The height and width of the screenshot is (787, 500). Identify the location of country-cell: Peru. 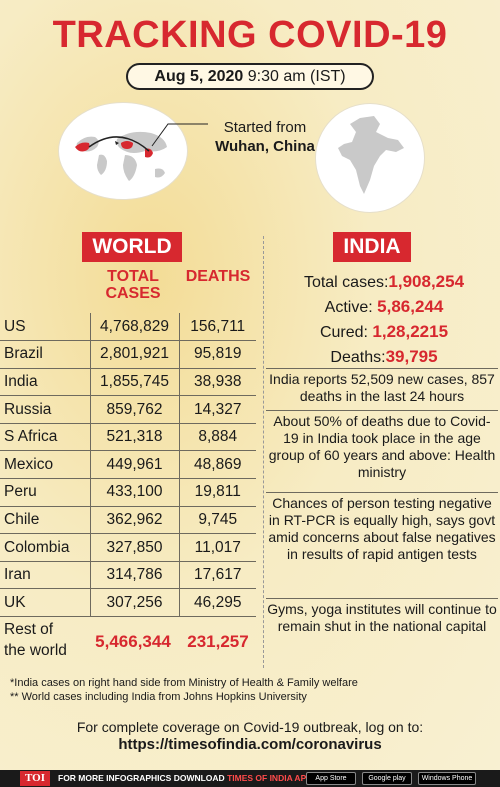
(45, 492).